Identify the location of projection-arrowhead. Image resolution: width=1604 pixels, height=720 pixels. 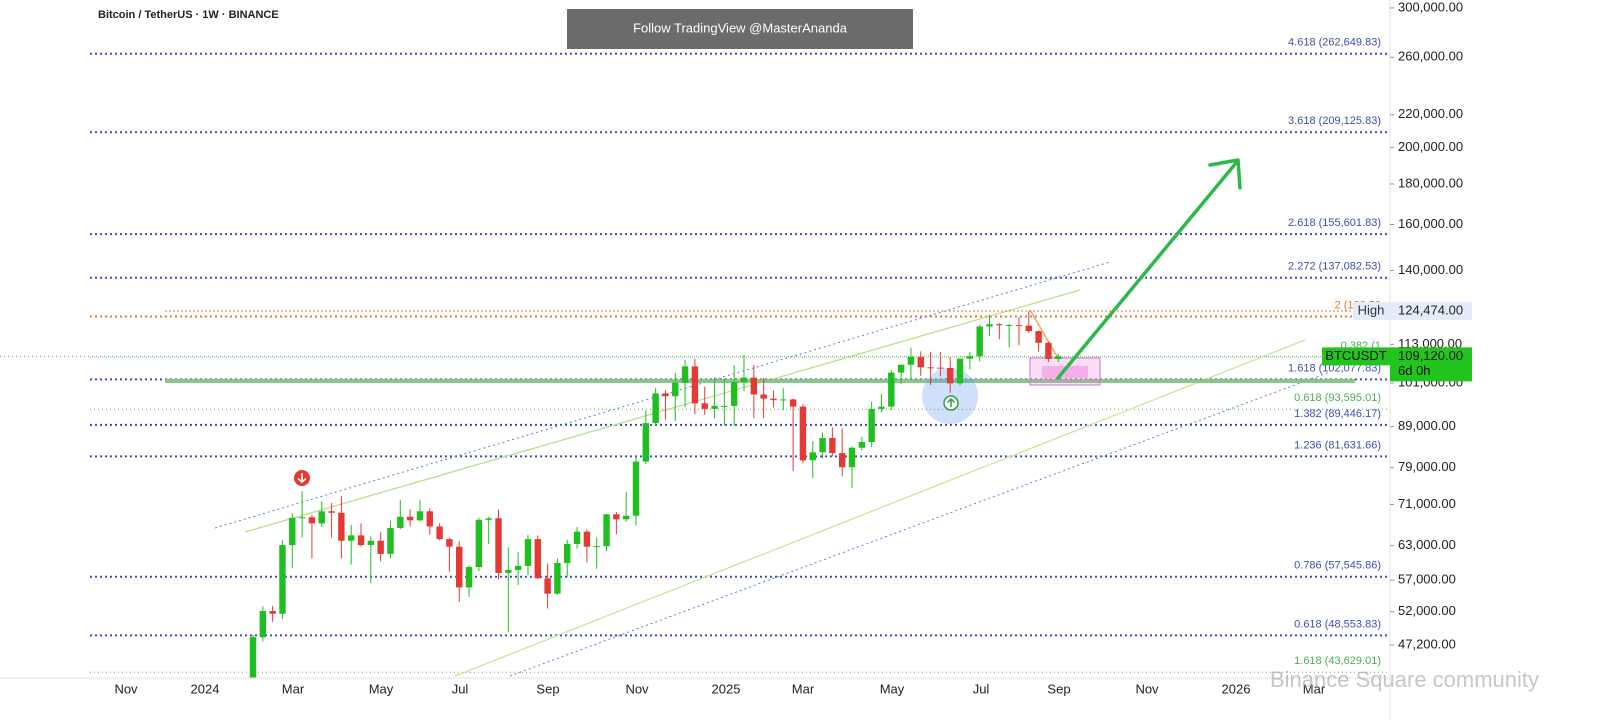
(1225, 174).